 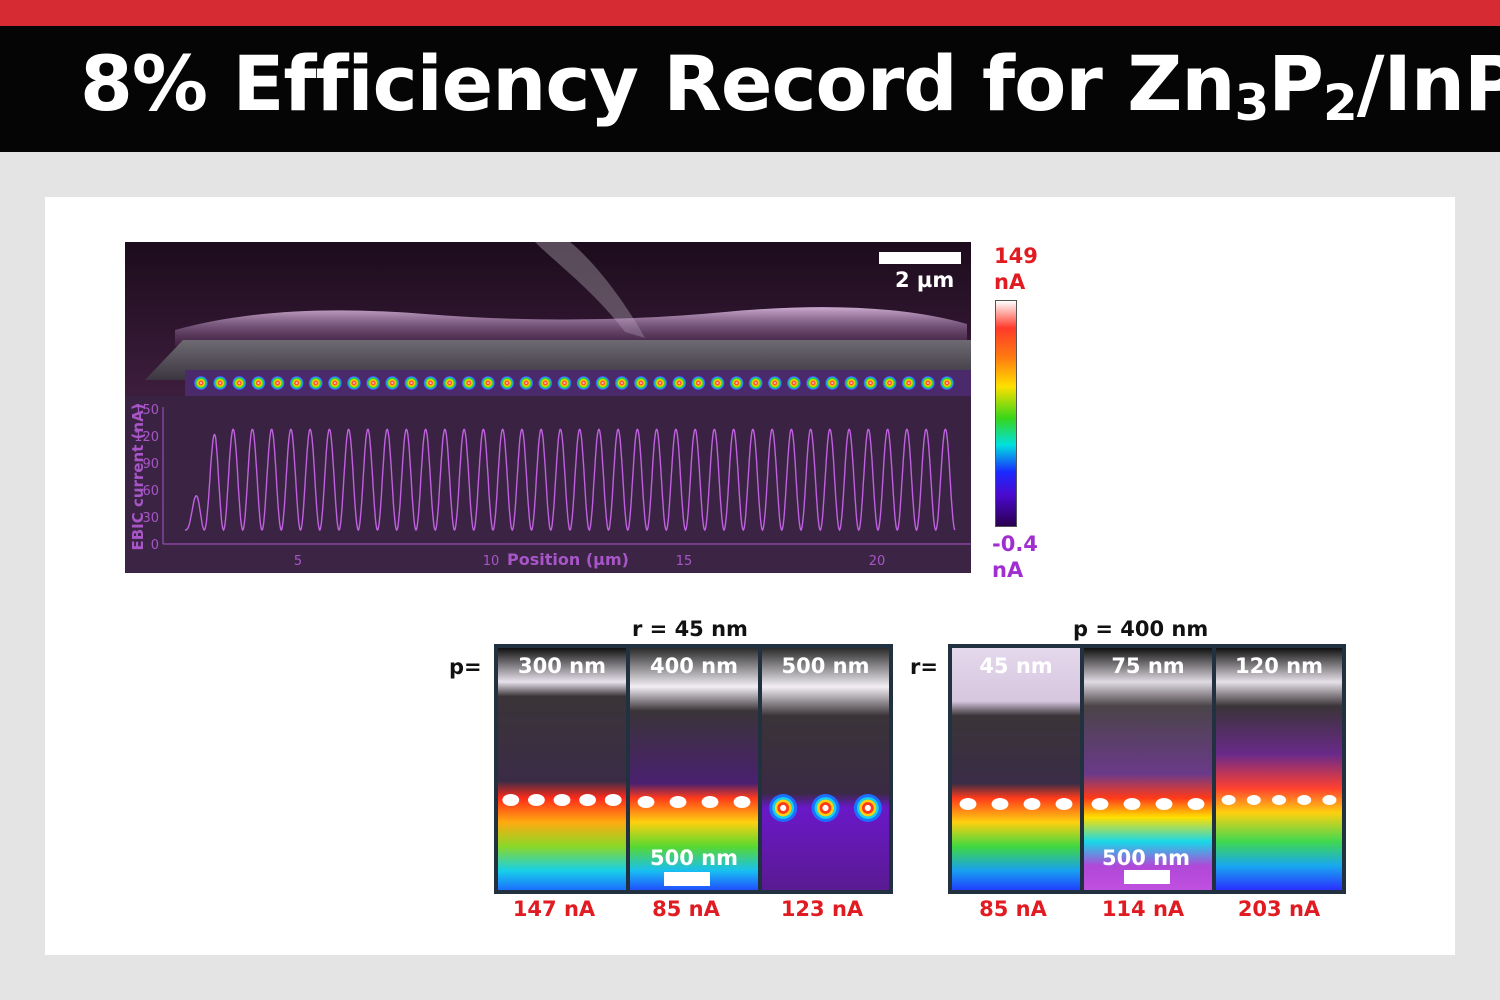 What do you see at coordinates (1008, 570) in the screenshot?
I see `colorbar-min-unit: nA` at bounding box center [1008, 570].